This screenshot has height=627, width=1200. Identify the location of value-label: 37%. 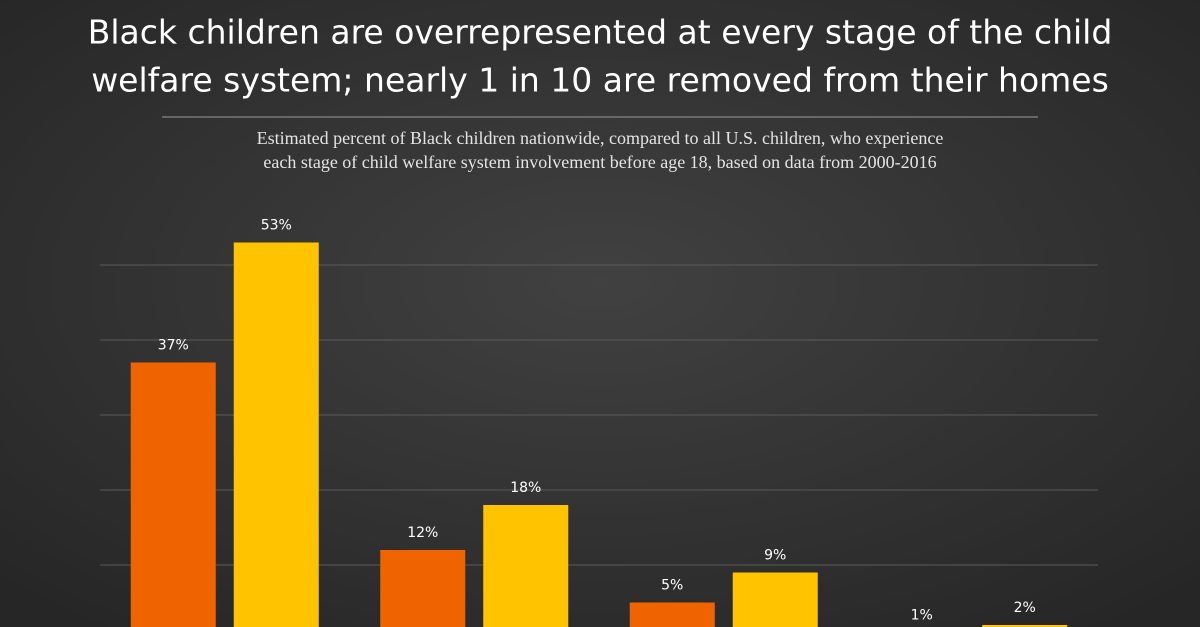
(173, 346).